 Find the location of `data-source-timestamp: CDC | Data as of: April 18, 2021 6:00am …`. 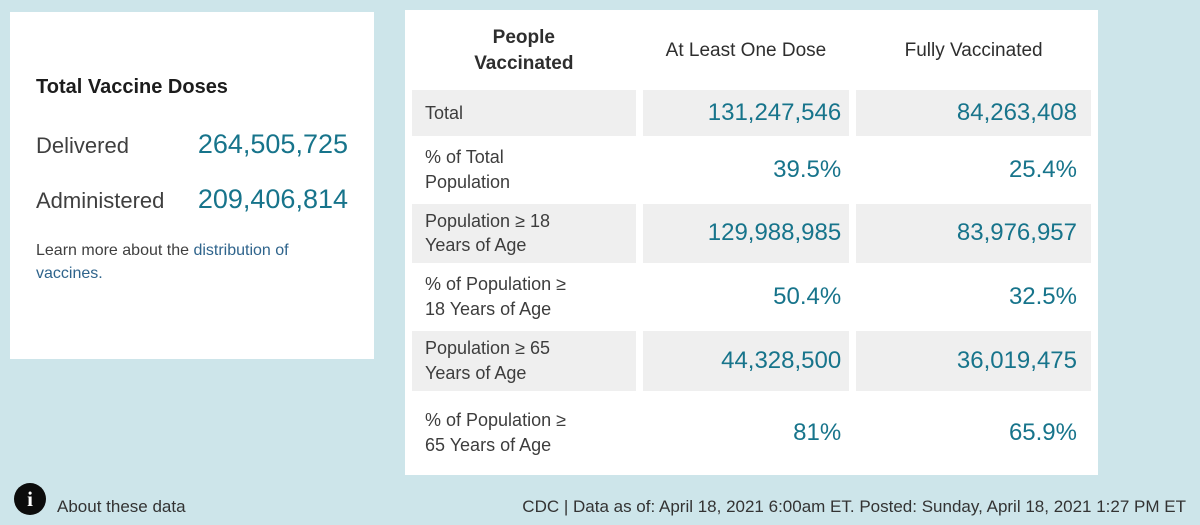

data-source-timestamp: CDC | Data as of: April 18, 2021 6:00am … is located at coordinates (854, 506).